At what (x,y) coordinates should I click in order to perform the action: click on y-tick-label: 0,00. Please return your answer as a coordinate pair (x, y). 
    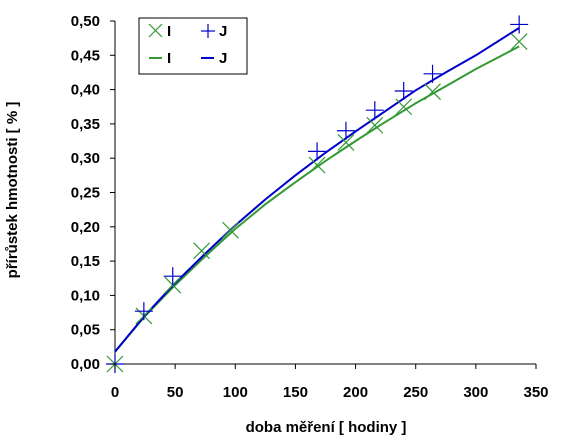
    Looking at the image, I should click on (85, 364).